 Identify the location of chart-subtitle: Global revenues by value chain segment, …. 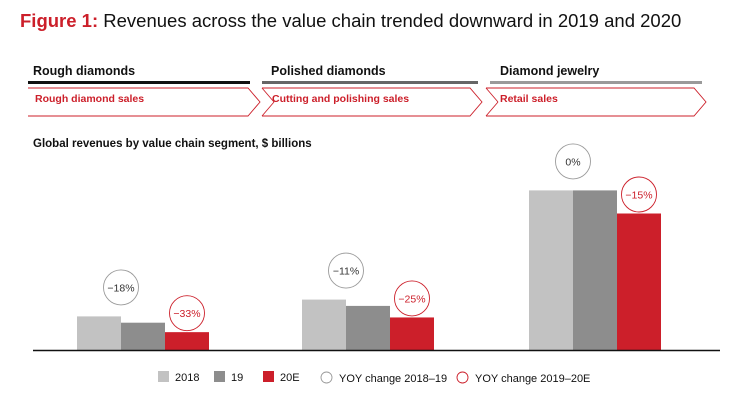
(172, 144).